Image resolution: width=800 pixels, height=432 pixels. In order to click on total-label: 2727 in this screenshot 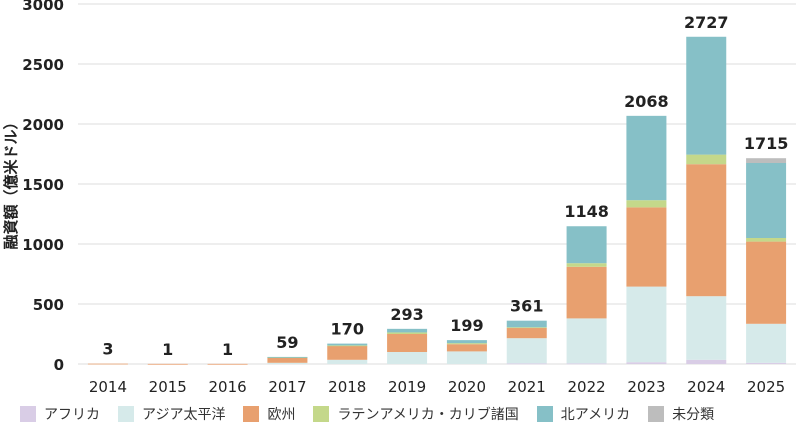, I will do `click(706, 22)`.